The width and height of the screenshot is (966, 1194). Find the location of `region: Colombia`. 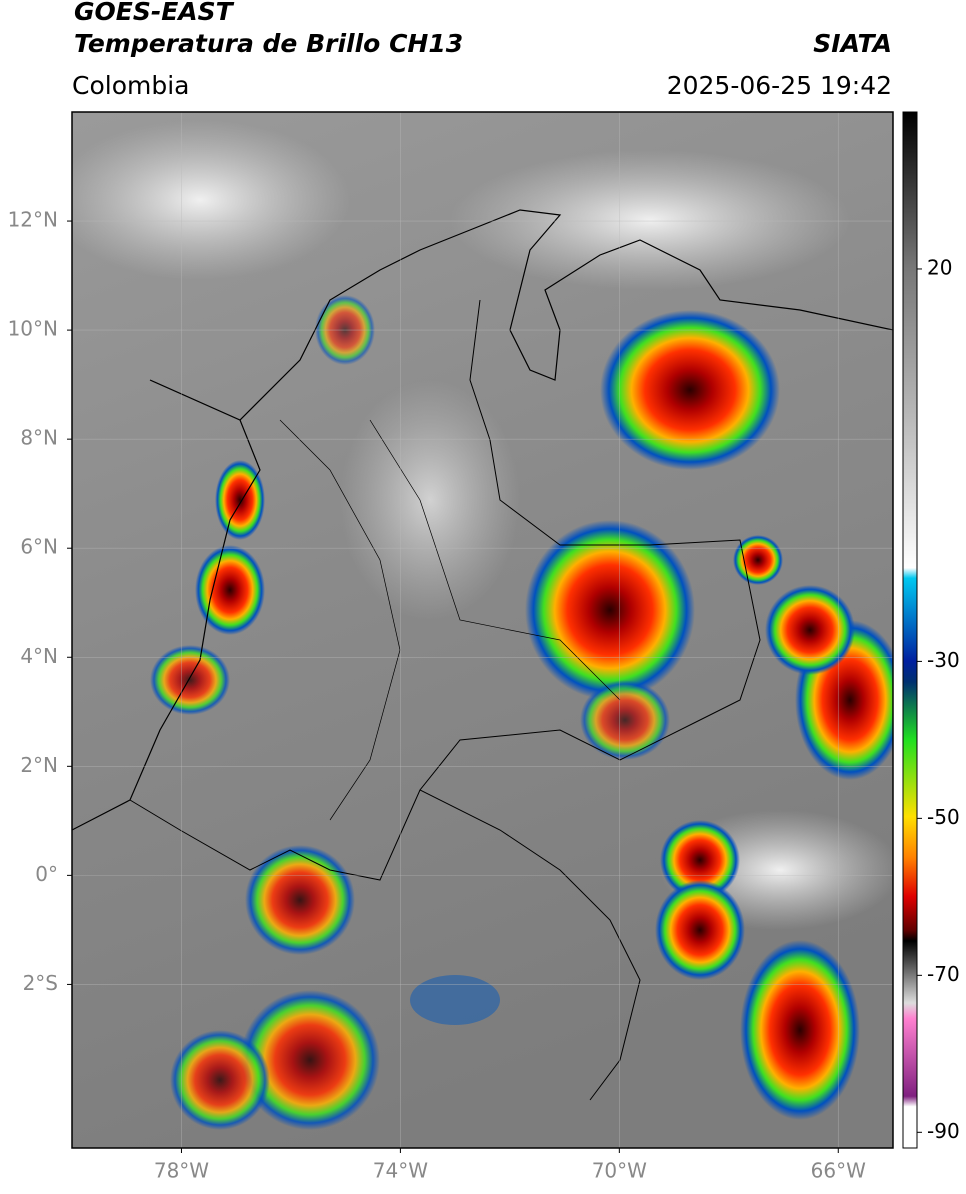

region: Colombia is located at coordinates (130, 85).